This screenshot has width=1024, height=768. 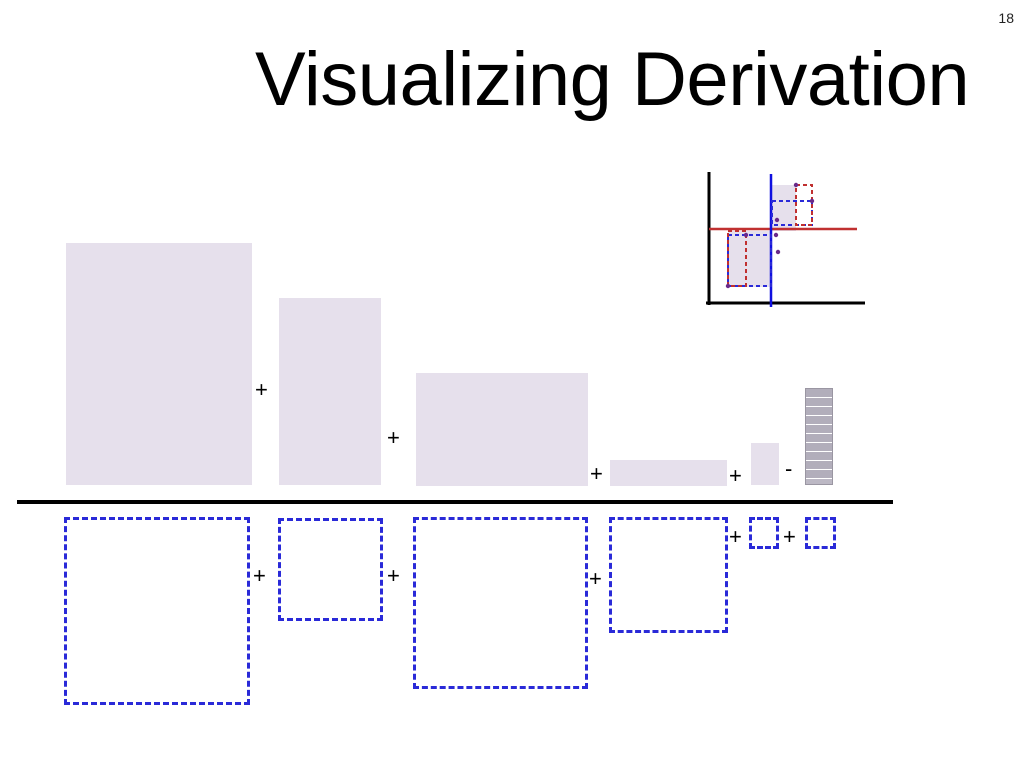 What do you see at coordinates (819, 436) in the screenshot?
I see `striped-stack` at bounding box center [819, 436].